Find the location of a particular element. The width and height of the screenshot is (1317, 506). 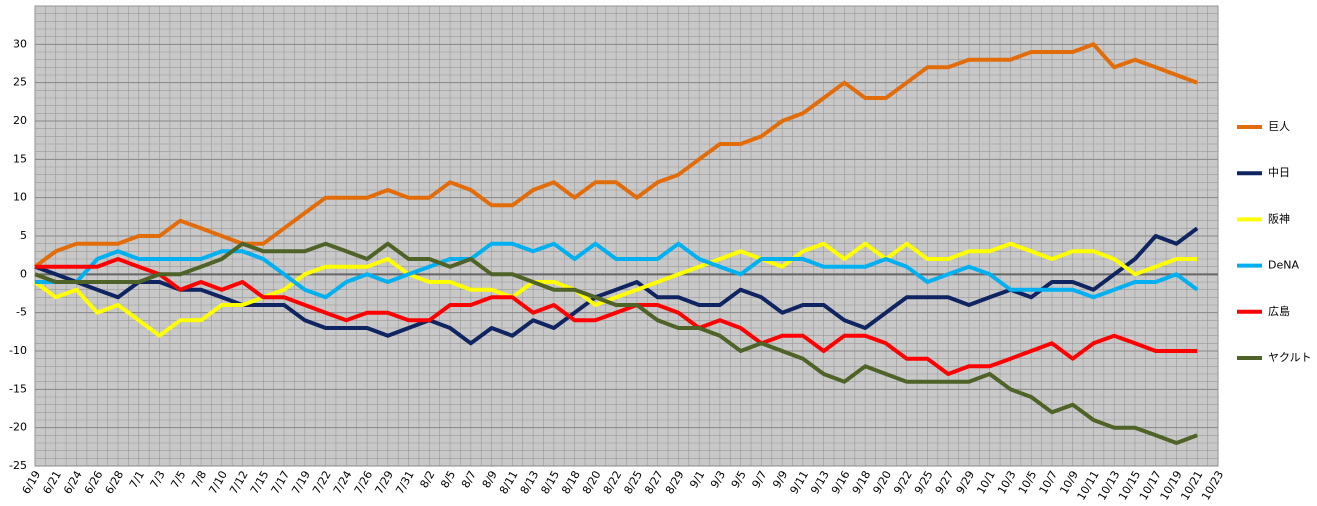

x-tick-label: 9/11 is located at coordinates (799, 483).